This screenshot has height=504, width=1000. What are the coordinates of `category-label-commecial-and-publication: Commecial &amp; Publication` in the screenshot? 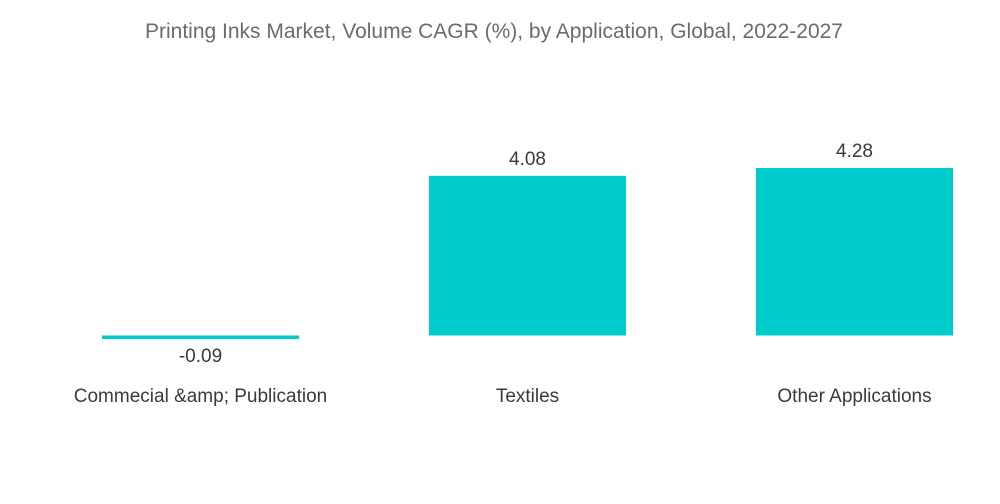 It's located at (200, 396).